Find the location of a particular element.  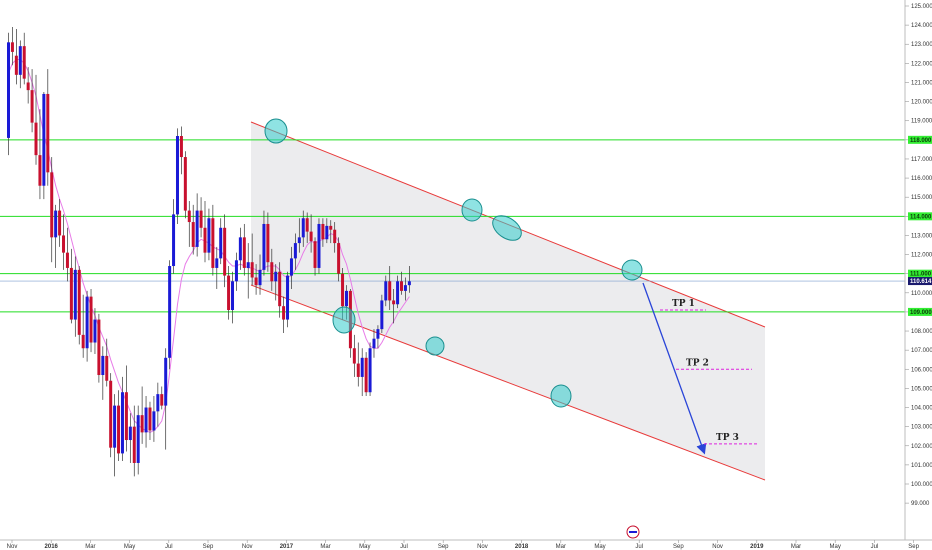

level-price-badge-label: 109.000 is located at coordinates (921, 313).